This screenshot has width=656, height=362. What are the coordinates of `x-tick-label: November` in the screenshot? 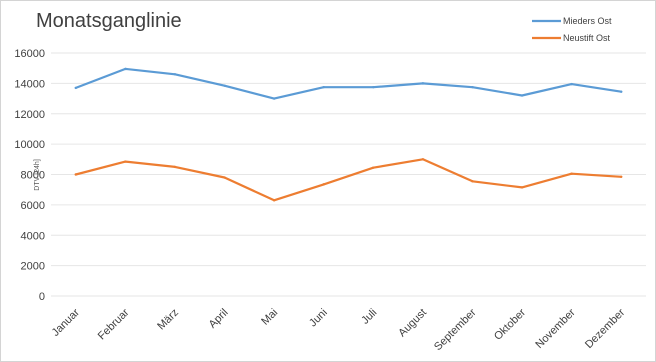 It's located at (555, 328).